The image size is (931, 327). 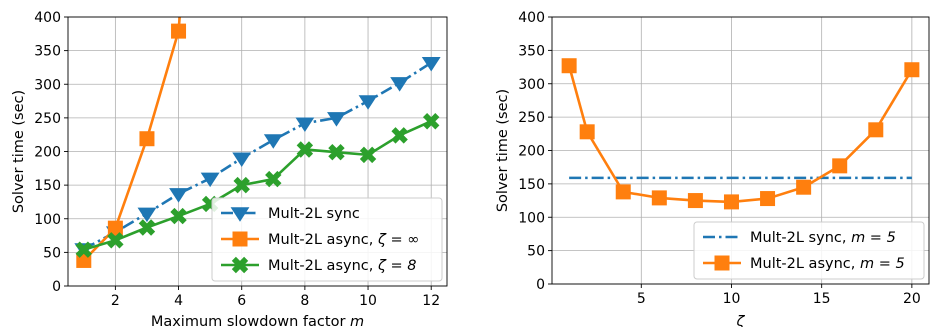 What do you see at coordinates (827, 264) in the screenshot?
I see `legend-label: Mult-2L async, m = 5` at bounding box center [827, 264].